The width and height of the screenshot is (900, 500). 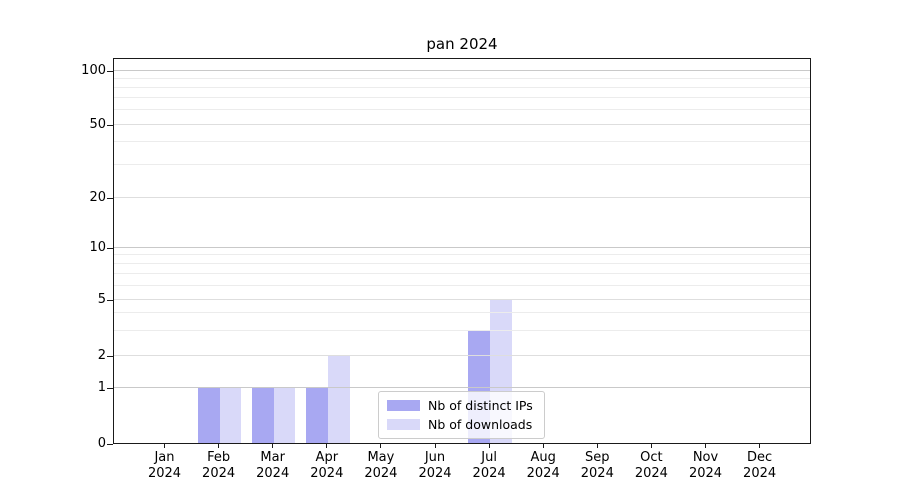 I want to click on x-tick-mark-dec, so click(x=760, y=446).